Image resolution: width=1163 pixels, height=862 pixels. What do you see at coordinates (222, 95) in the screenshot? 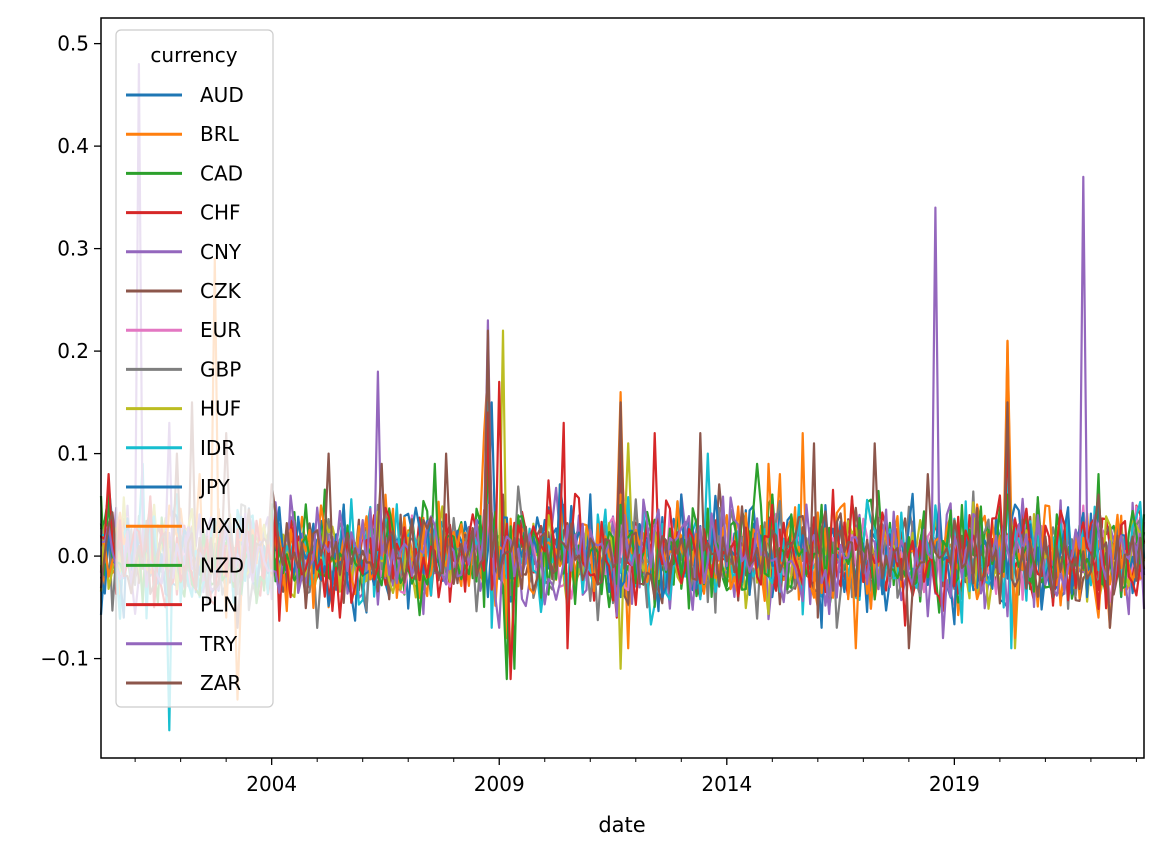
I see `legend-label-aud: AUD` at bounding box center [222, 95].